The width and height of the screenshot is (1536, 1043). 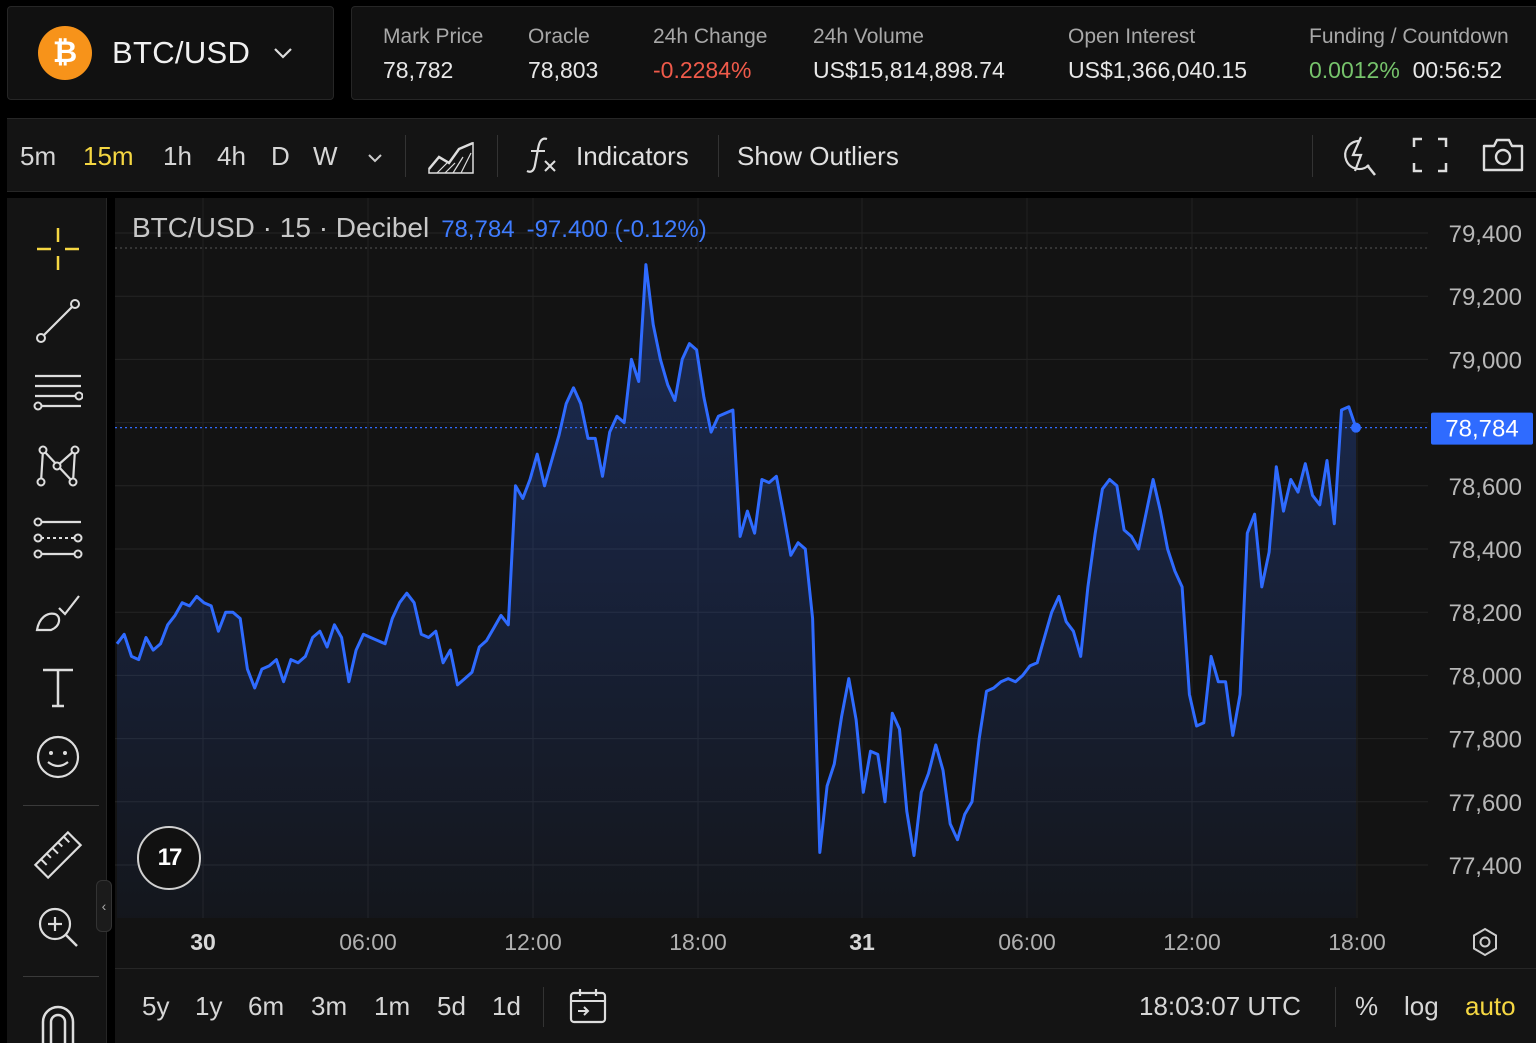 I want to click on x-tick-label: 31, so click(x=862, y=942).